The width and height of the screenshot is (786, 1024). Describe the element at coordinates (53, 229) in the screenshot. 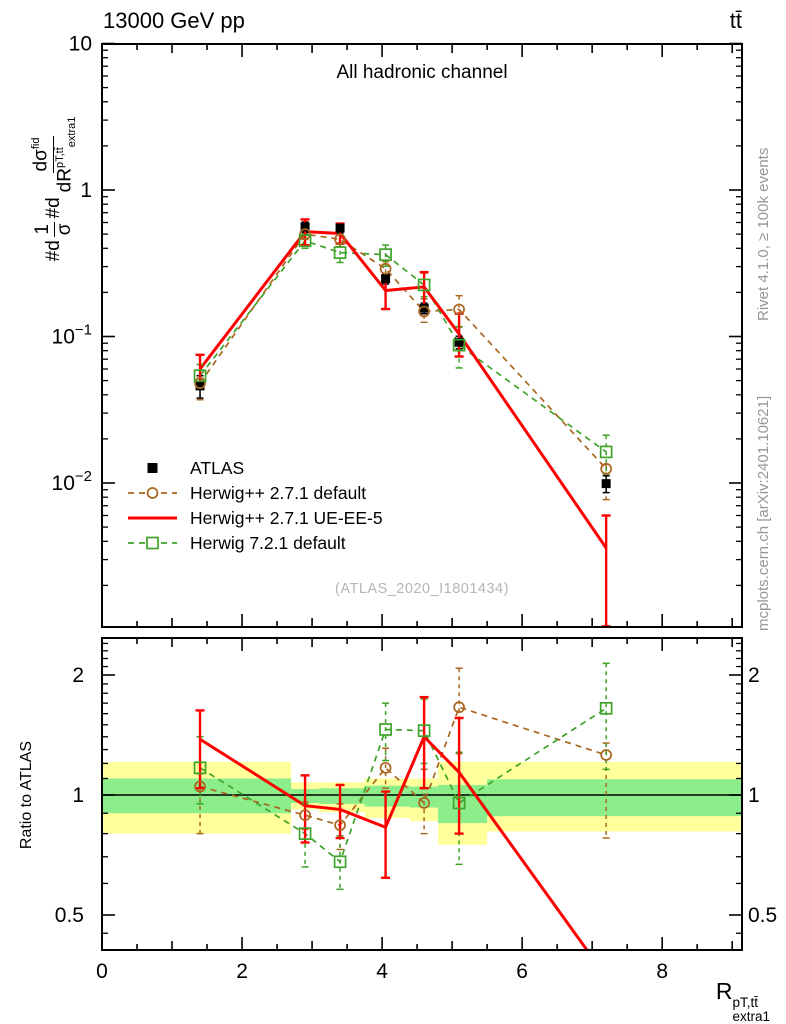

I see `ylabel-fraction-1: 1 σ` at that location.